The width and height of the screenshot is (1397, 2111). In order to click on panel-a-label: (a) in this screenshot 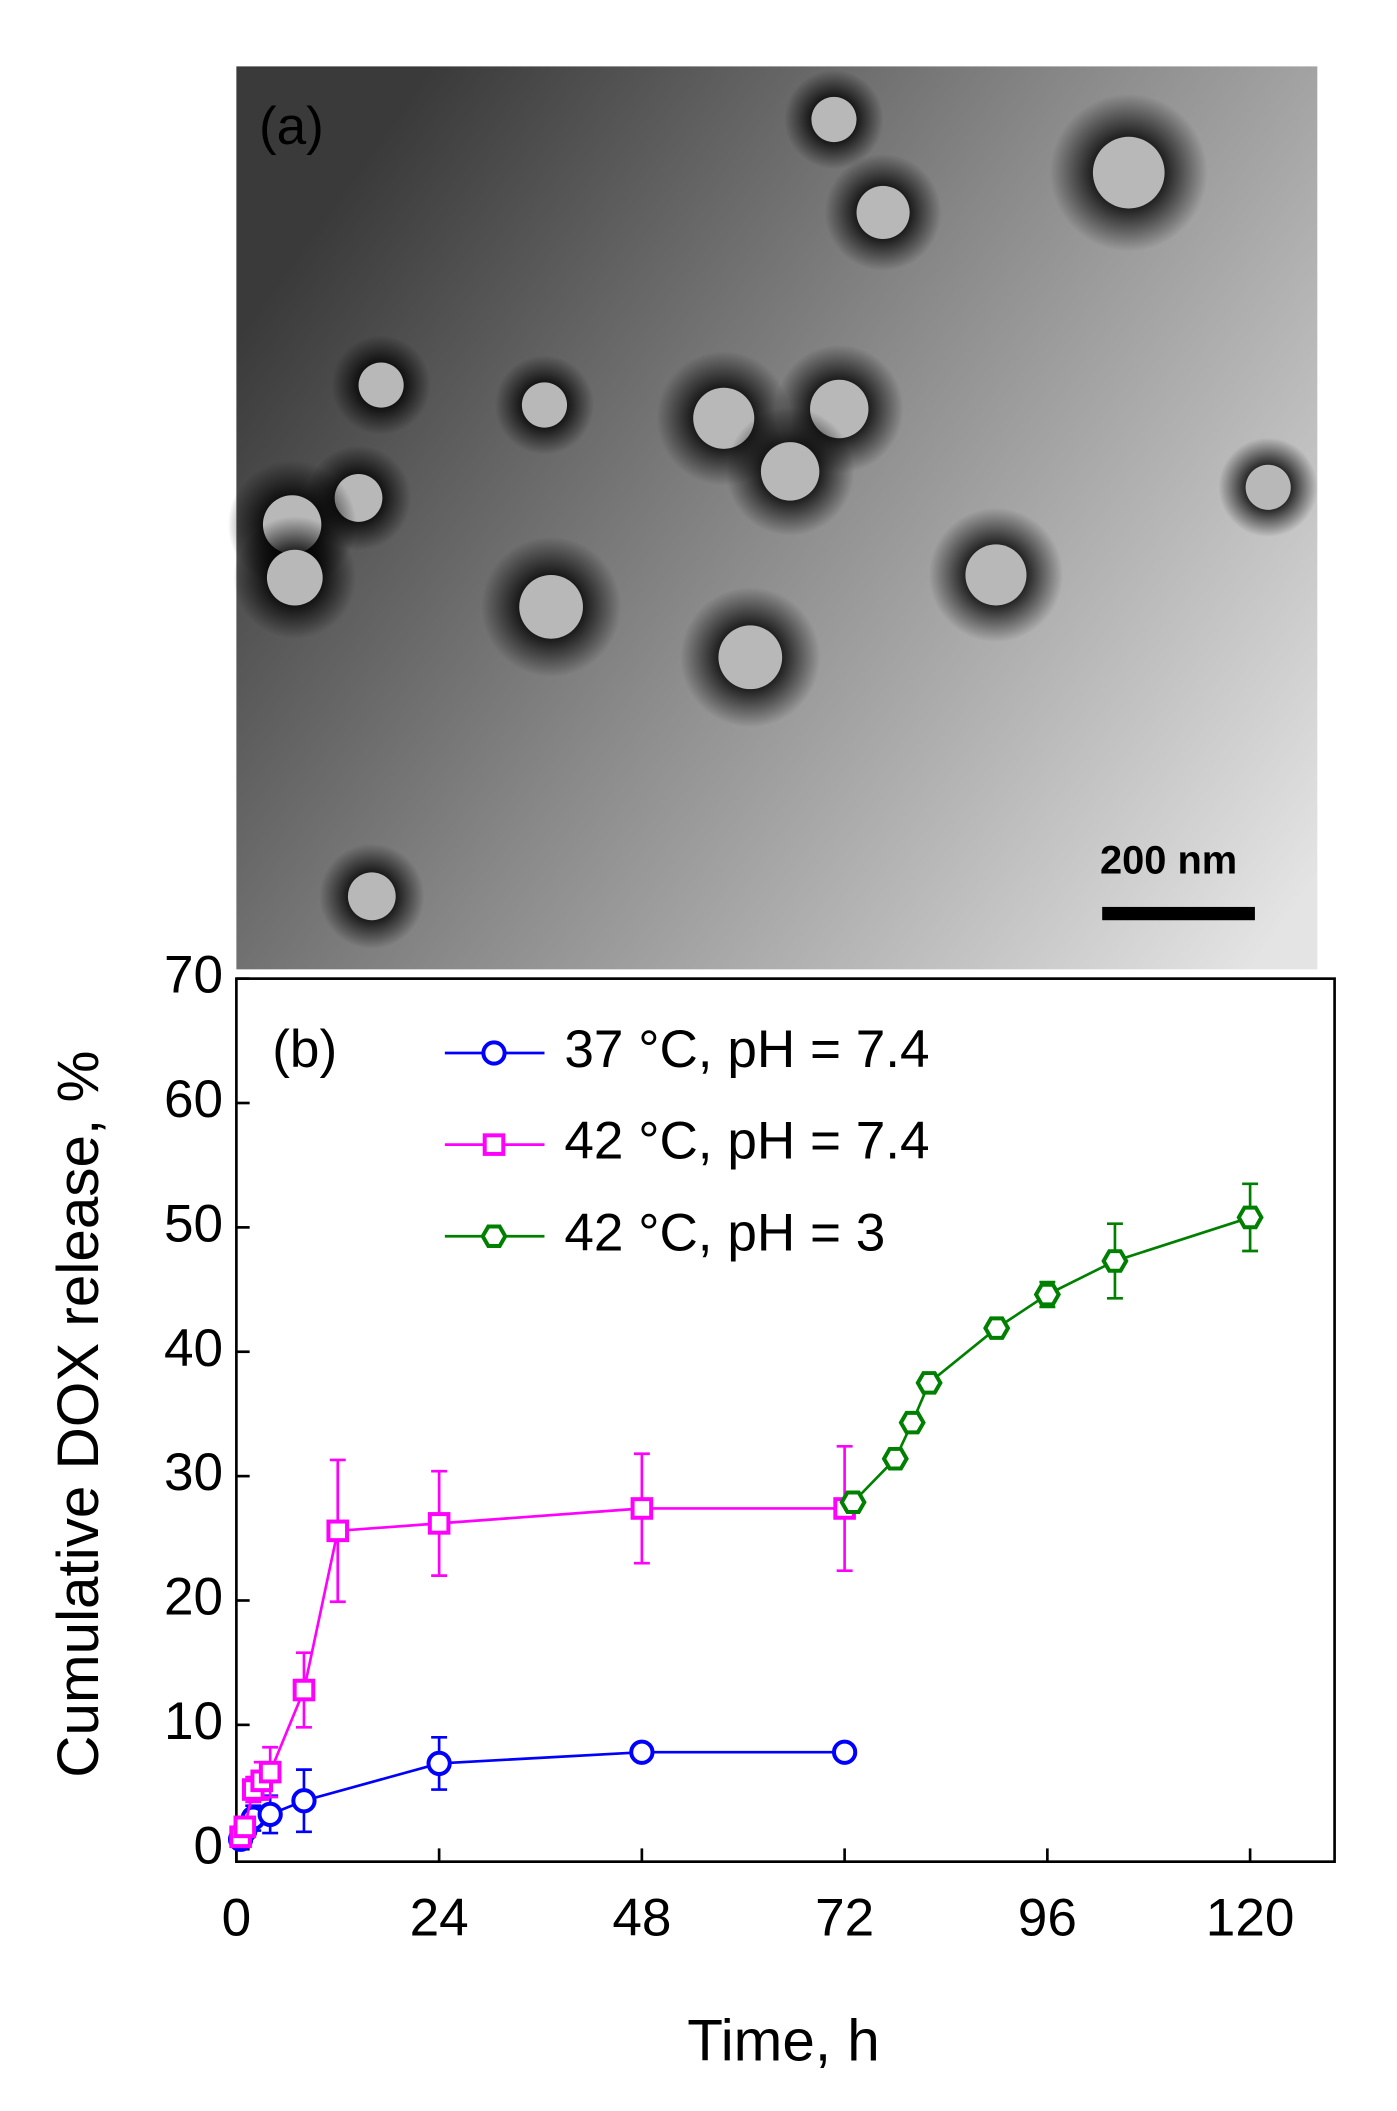, I will do `click(291, 126)`.